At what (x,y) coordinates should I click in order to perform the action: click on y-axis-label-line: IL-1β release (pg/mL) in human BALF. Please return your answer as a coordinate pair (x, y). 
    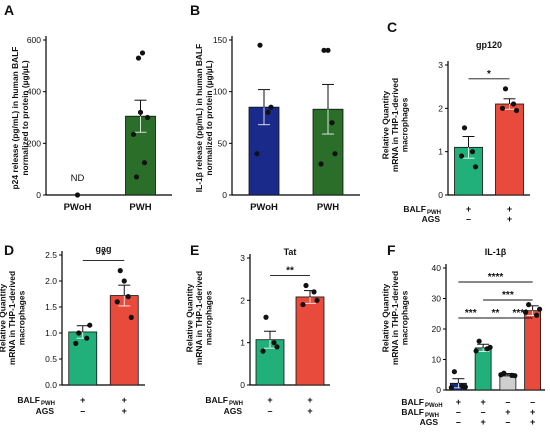
    Looking at the image, I should click on (199, 118).